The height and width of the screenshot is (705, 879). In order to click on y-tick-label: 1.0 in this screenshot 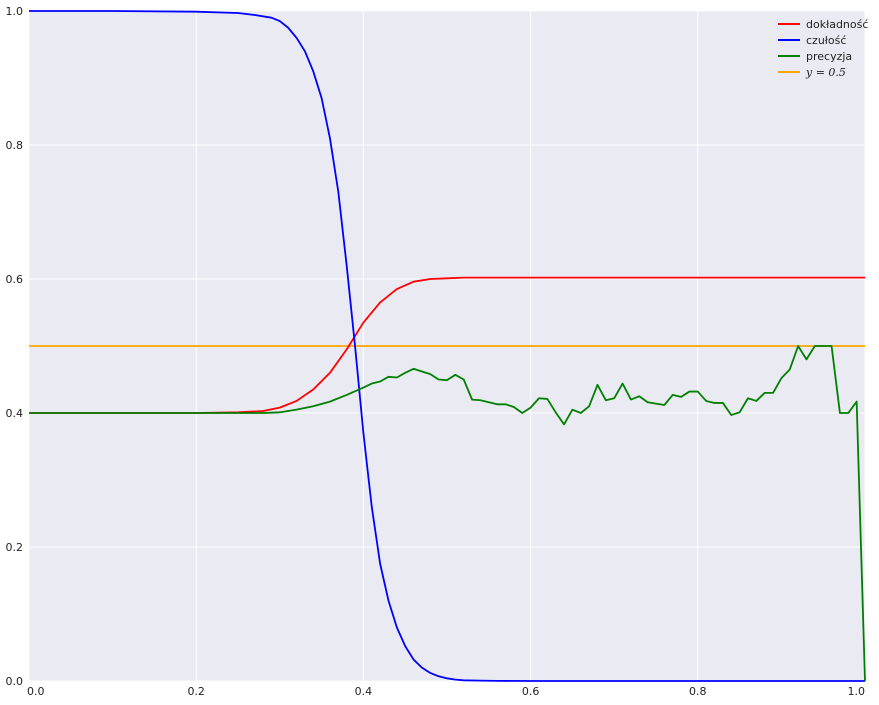, I will do `click(15, 11)`.